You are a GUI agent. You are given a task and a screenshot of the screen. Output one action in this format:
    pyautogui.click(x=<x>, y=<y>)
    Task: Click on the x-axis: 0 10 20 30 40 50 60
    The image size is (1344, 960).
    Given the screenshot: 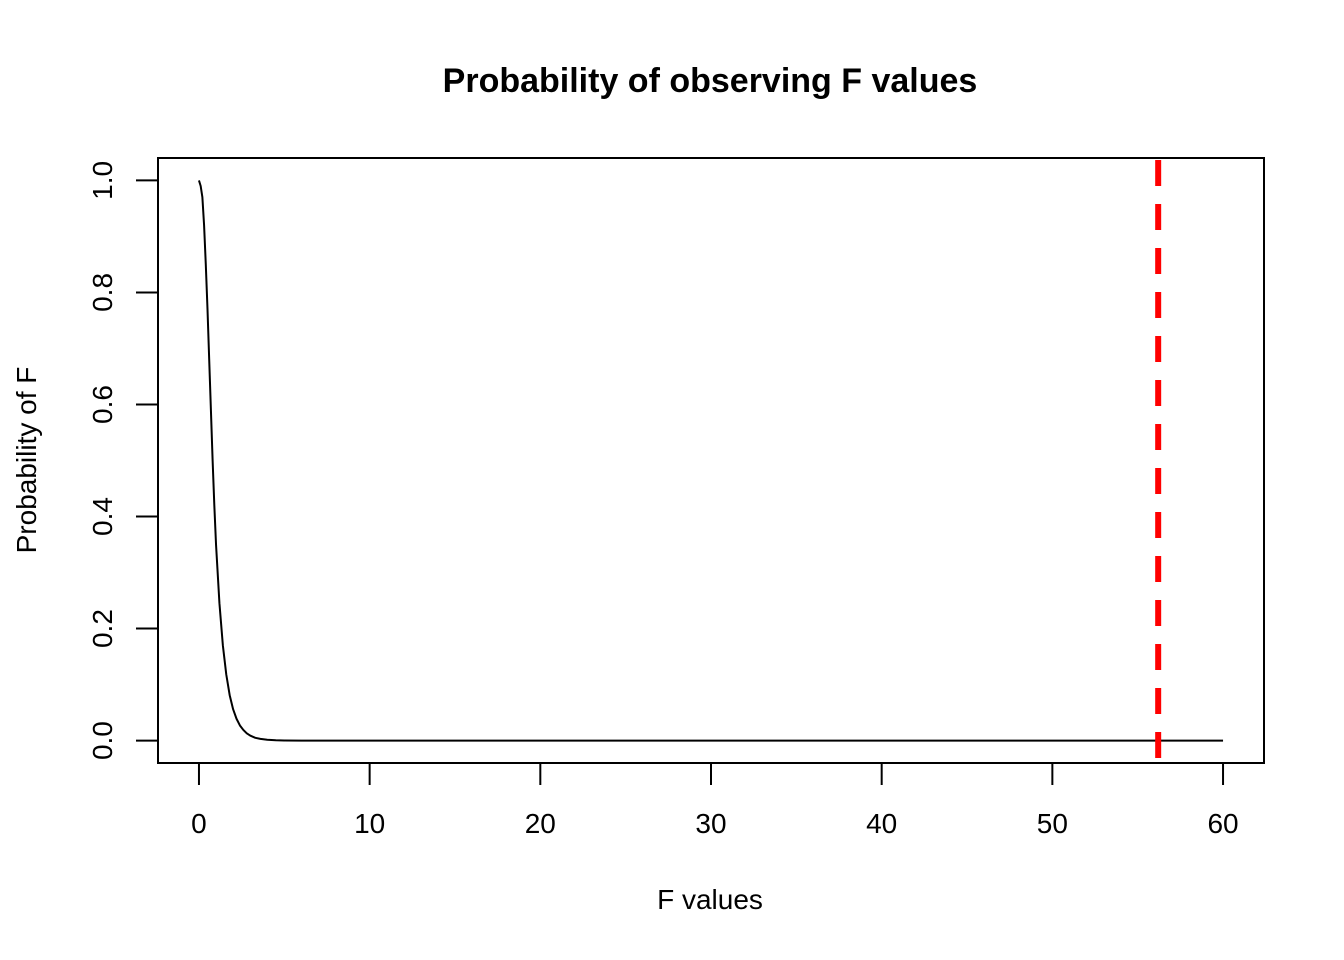 What is the action you would take?
    pyautogui.click(x=715, y=800)
    